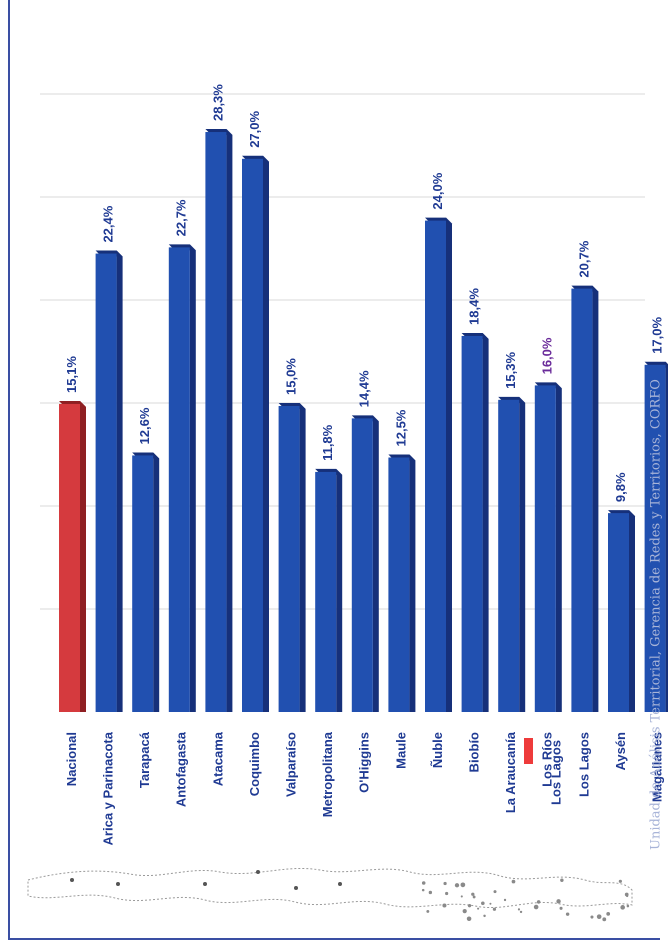 Image resolution: width=668 pixels, height=949 pixels. Describe the element at coordinates (620, 751) in the screenshot. I see `category-label: Aysén` at that location.